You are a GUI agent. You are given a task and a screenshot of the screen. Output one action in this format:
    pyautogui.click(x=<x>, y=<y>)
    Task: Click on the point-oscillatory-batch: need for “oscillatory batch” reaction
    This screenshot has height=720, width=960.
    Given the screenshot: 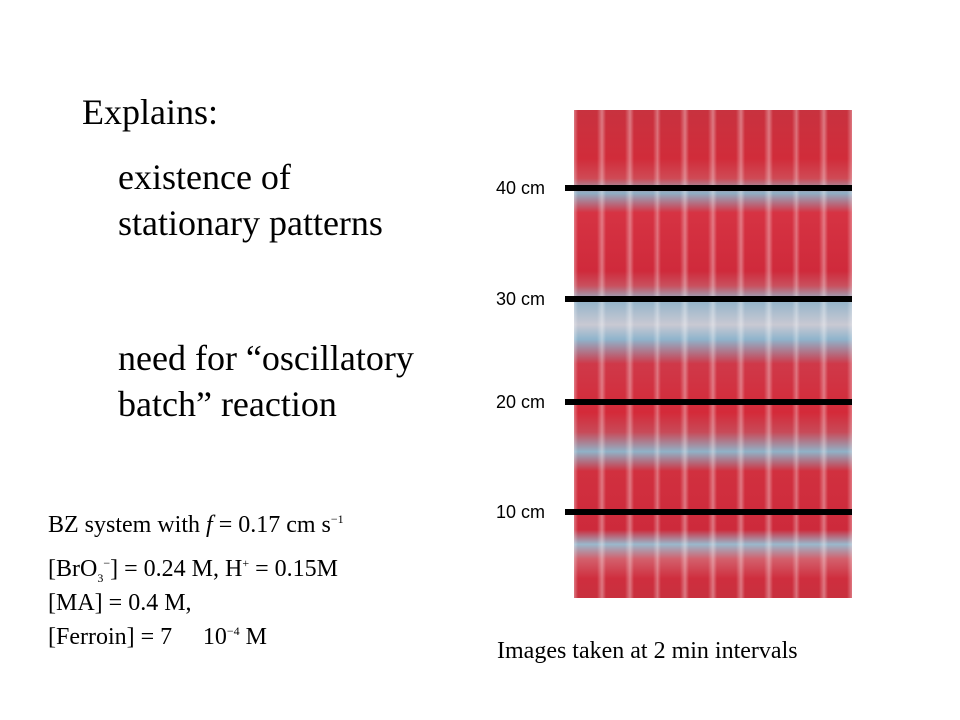 What is the action you would take?
    pyautogui.click(x=266, y=381)
    